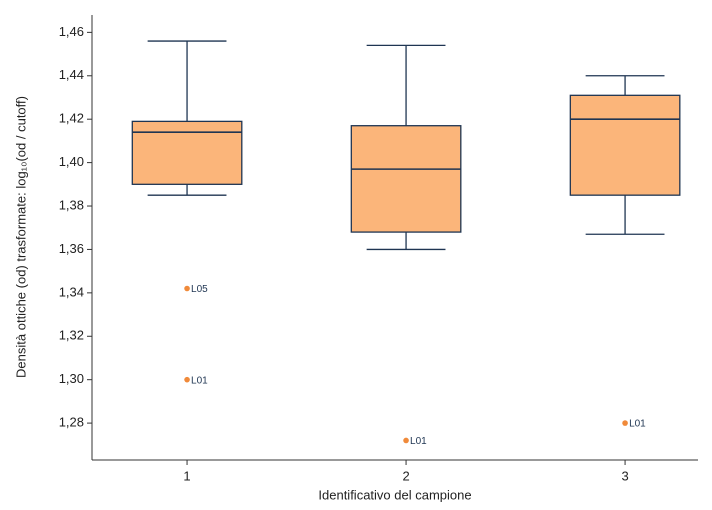 This screenshot has height=510, width=712. What do you see at coordinates (71, 291) in the screenshot?
I see `y-tick-label: 1,34` at bounding box center [71, 291].